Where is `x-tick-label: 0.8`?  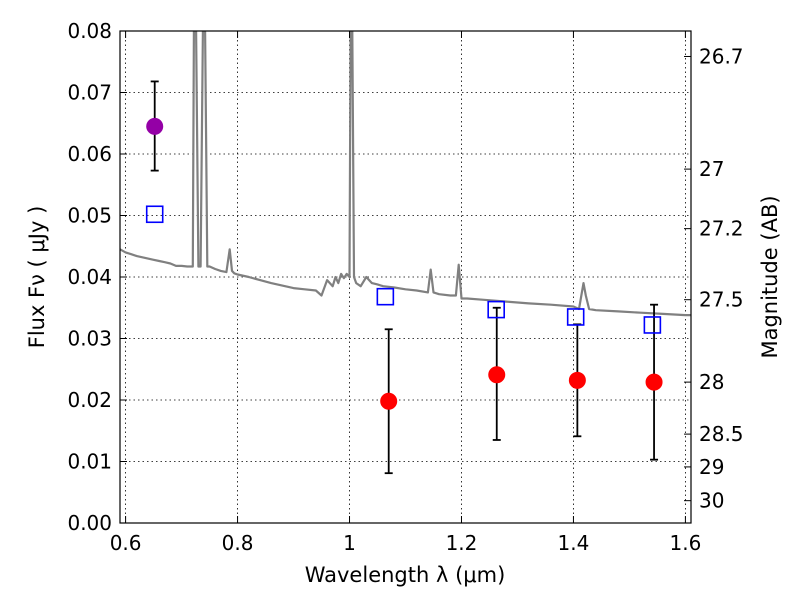 x-tick-label: 0.8 is located at coordinates (238, 543).